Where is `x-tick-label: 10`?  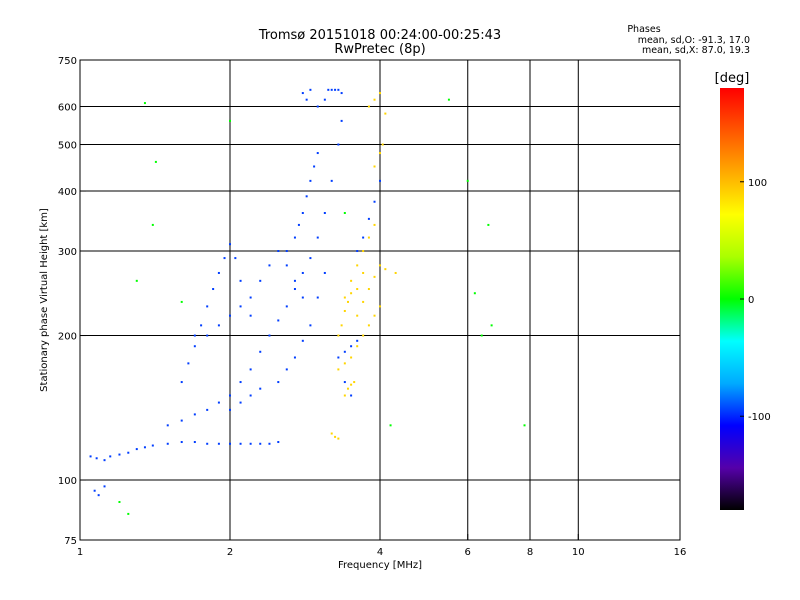
x-tick-label: 10 is located at coordinates (578, 552).